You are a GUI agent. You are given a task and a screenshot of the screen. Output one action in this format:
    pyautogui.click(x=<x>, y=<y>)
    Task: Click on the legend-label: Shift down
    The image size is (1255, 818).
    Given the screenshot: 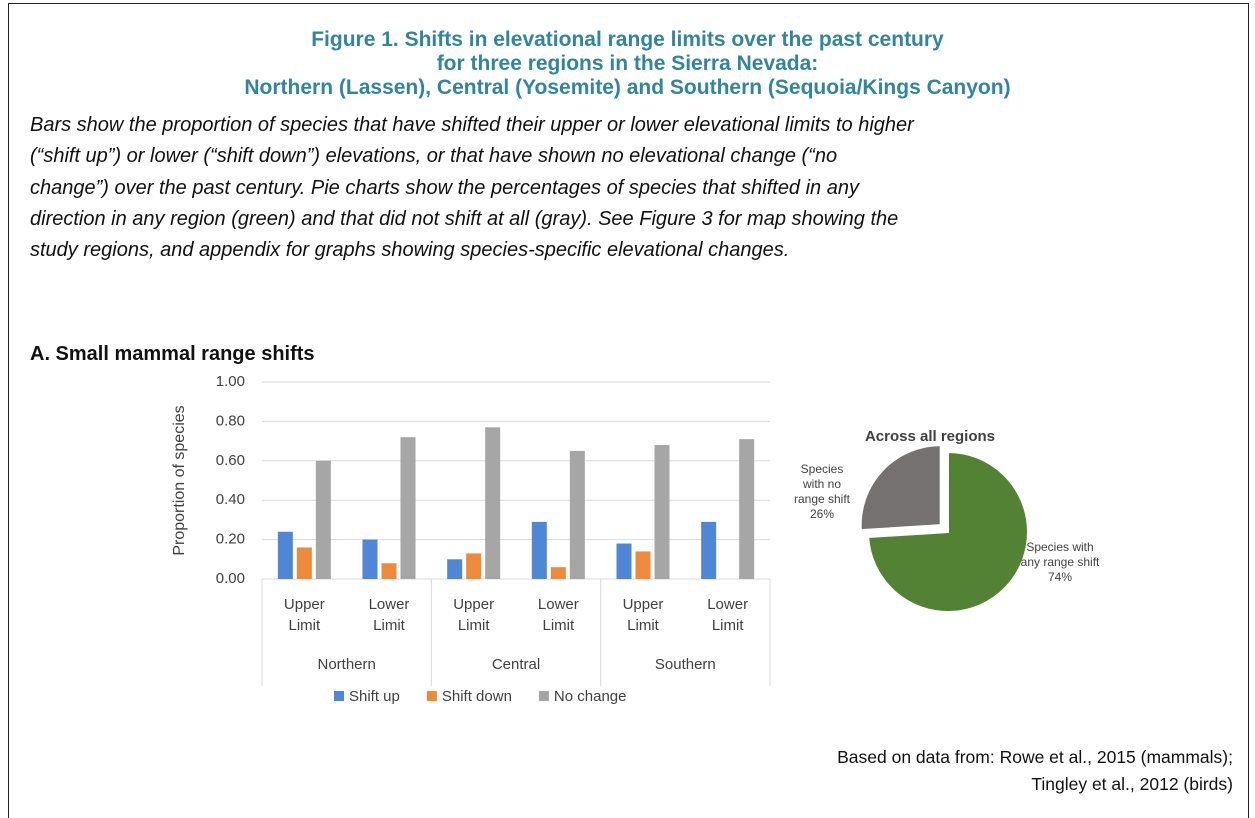 What is the action you would take?
    pyautogui.click(x=477, y=696)
    